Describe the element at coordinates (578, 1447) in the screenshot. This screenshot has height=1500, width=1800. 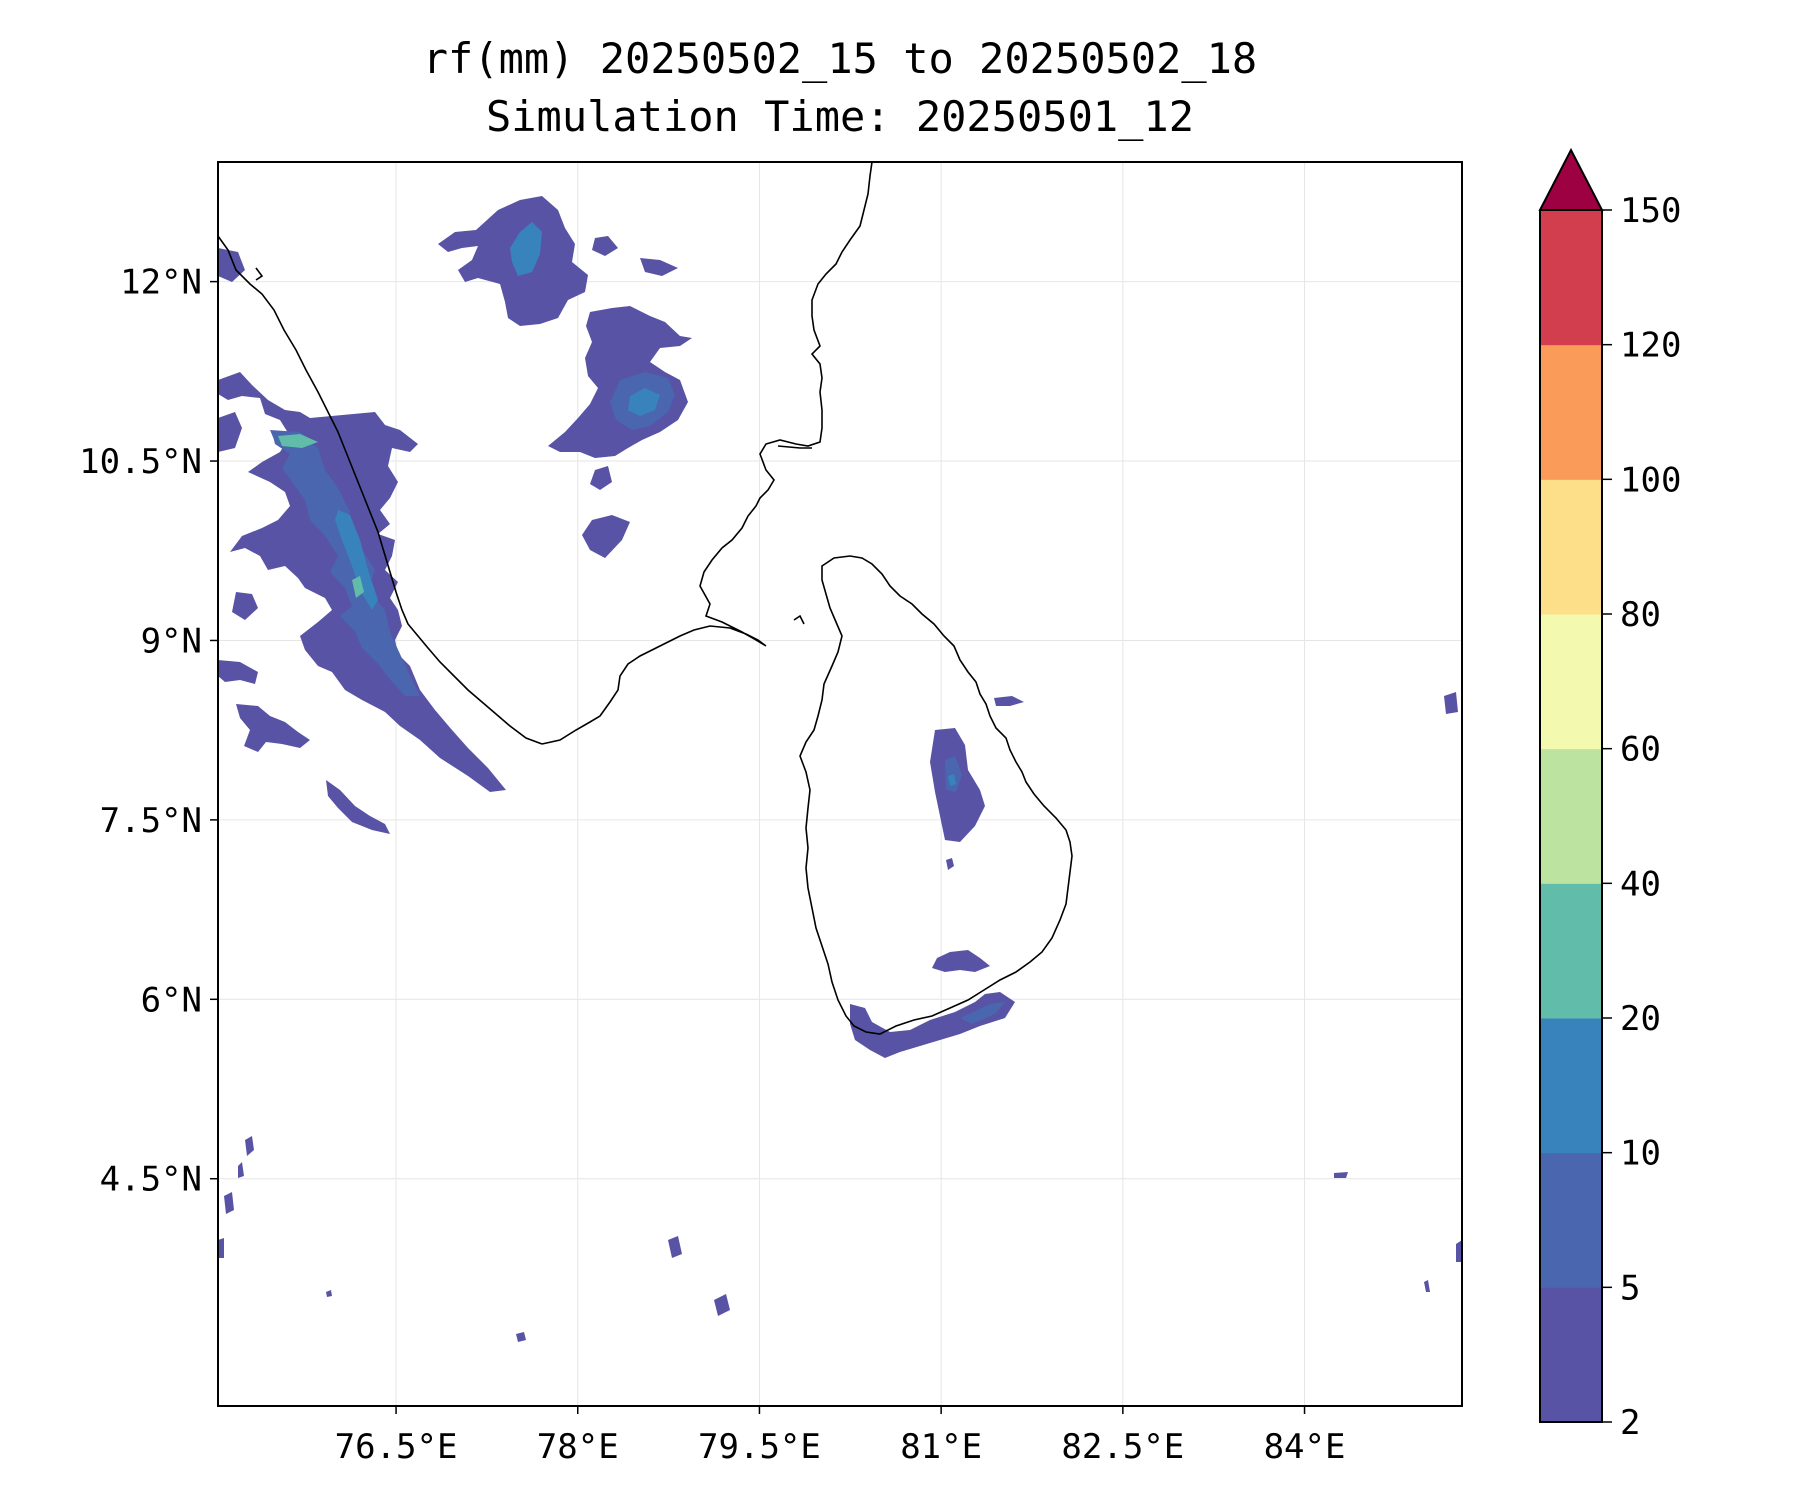
I see `x-tick-label: 78°E` at that location.